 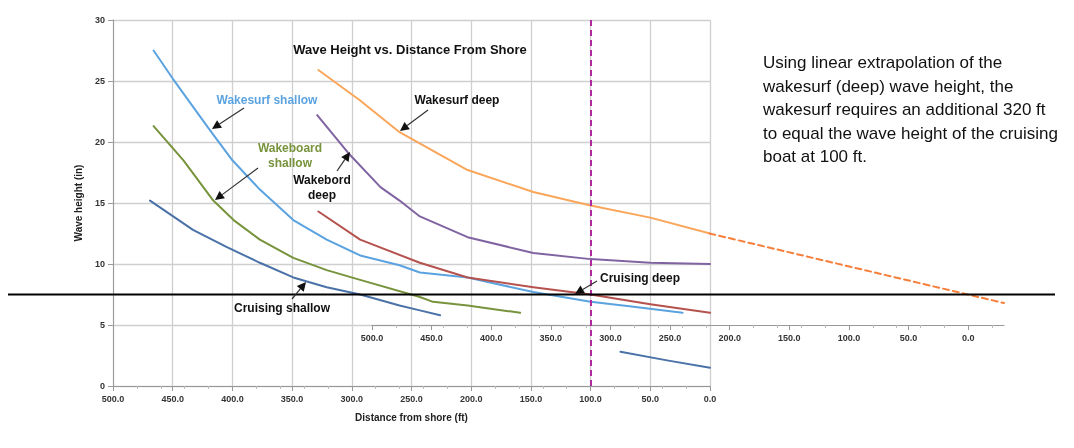 What do you see at coordinates (292, 398) in the screenshot?
I see `x-tick-label: 350.0` at bounding box center [292, 398].